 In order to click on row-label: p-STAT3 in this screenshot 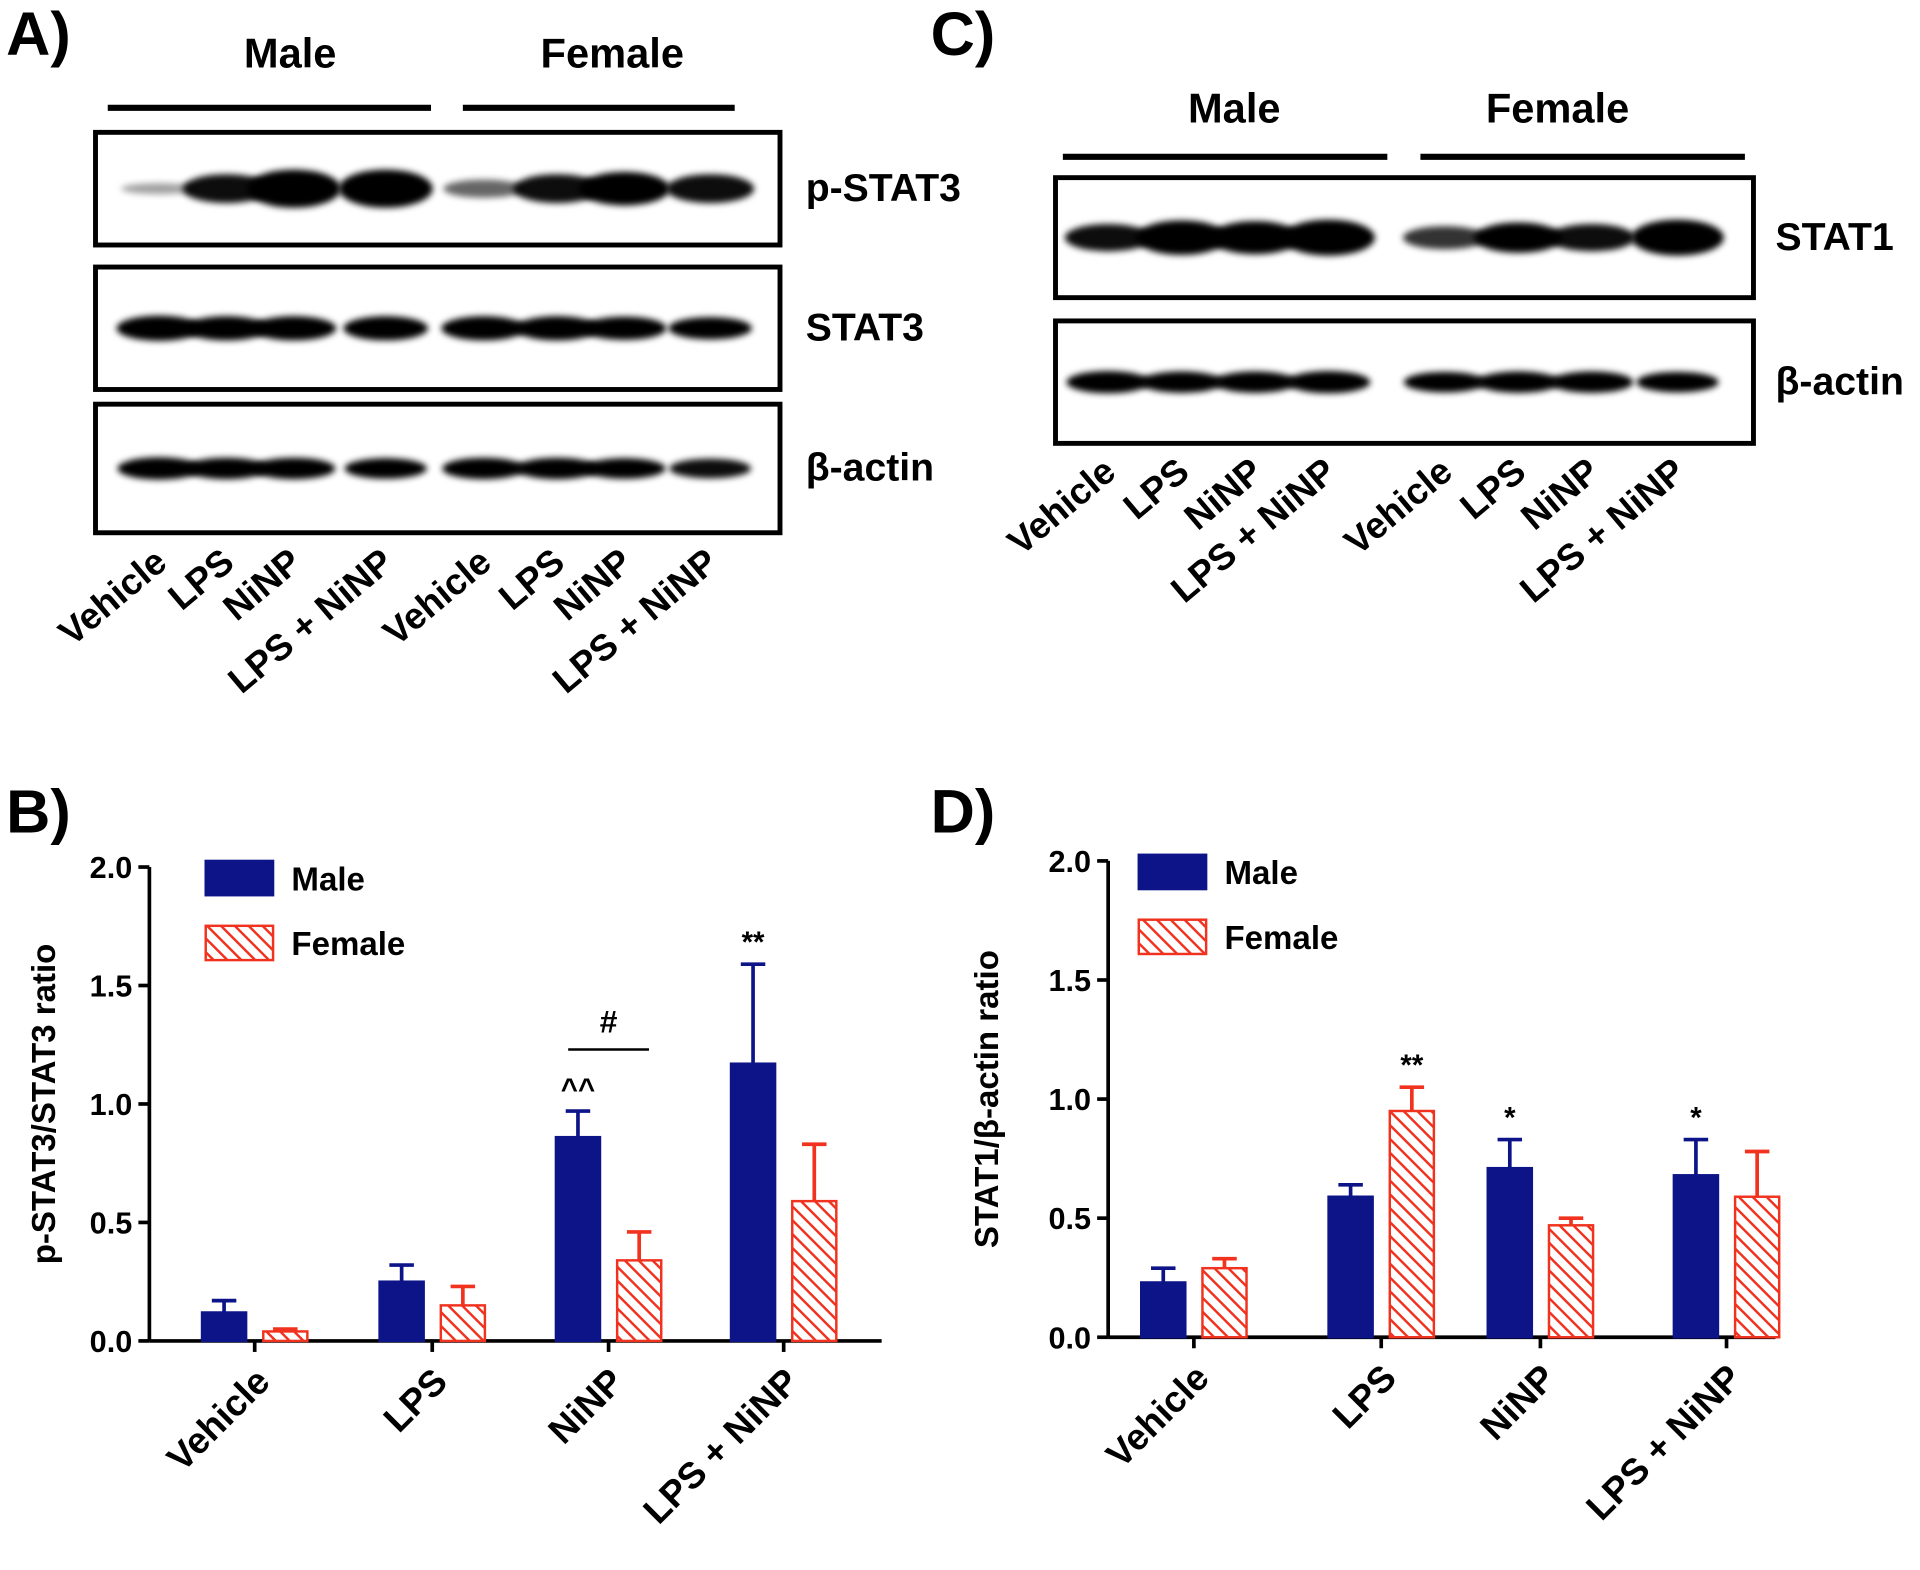, I will do `click(883, 188)`.